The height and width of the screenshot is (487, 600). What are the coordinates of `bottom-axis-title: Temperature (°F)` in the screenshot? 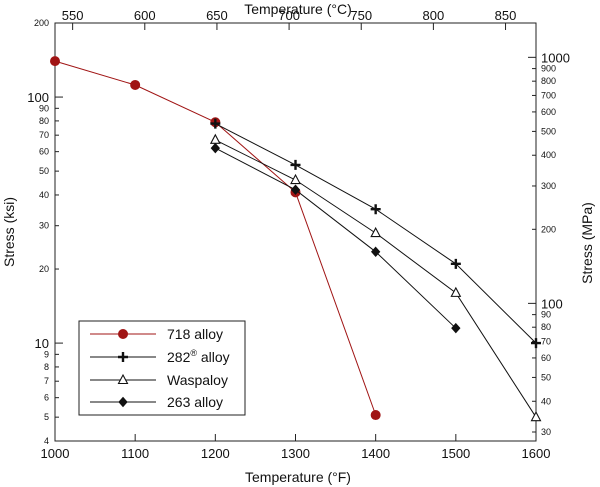 It's located at (298, 477).